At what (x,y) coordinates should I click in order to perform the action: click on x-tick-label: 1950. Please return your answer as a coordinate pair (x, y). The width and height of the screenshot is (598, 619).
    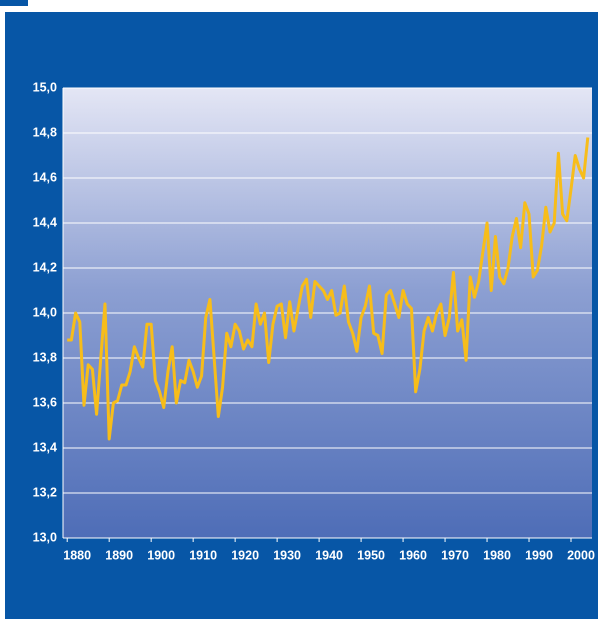
    Looking at the image, I should click on (371, 555).